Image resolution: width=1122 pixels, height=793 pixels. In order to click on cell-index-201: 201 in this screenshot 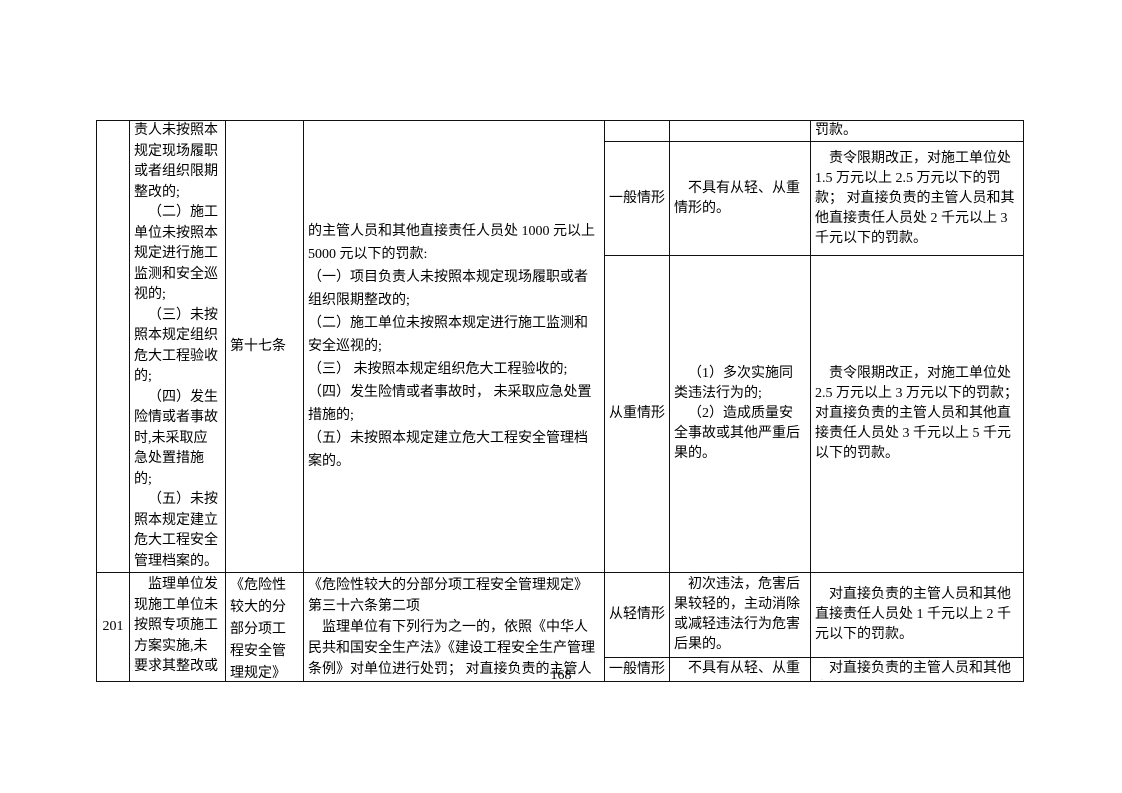, I will do `click(113, 627)`.